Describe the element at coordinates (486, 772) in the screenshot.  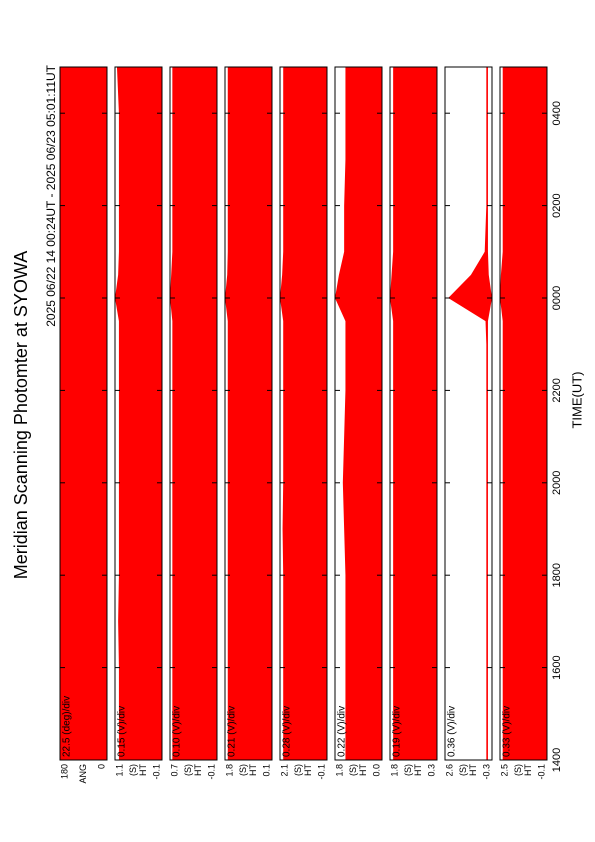
I see `y-tick-label: -0.3` at that location.